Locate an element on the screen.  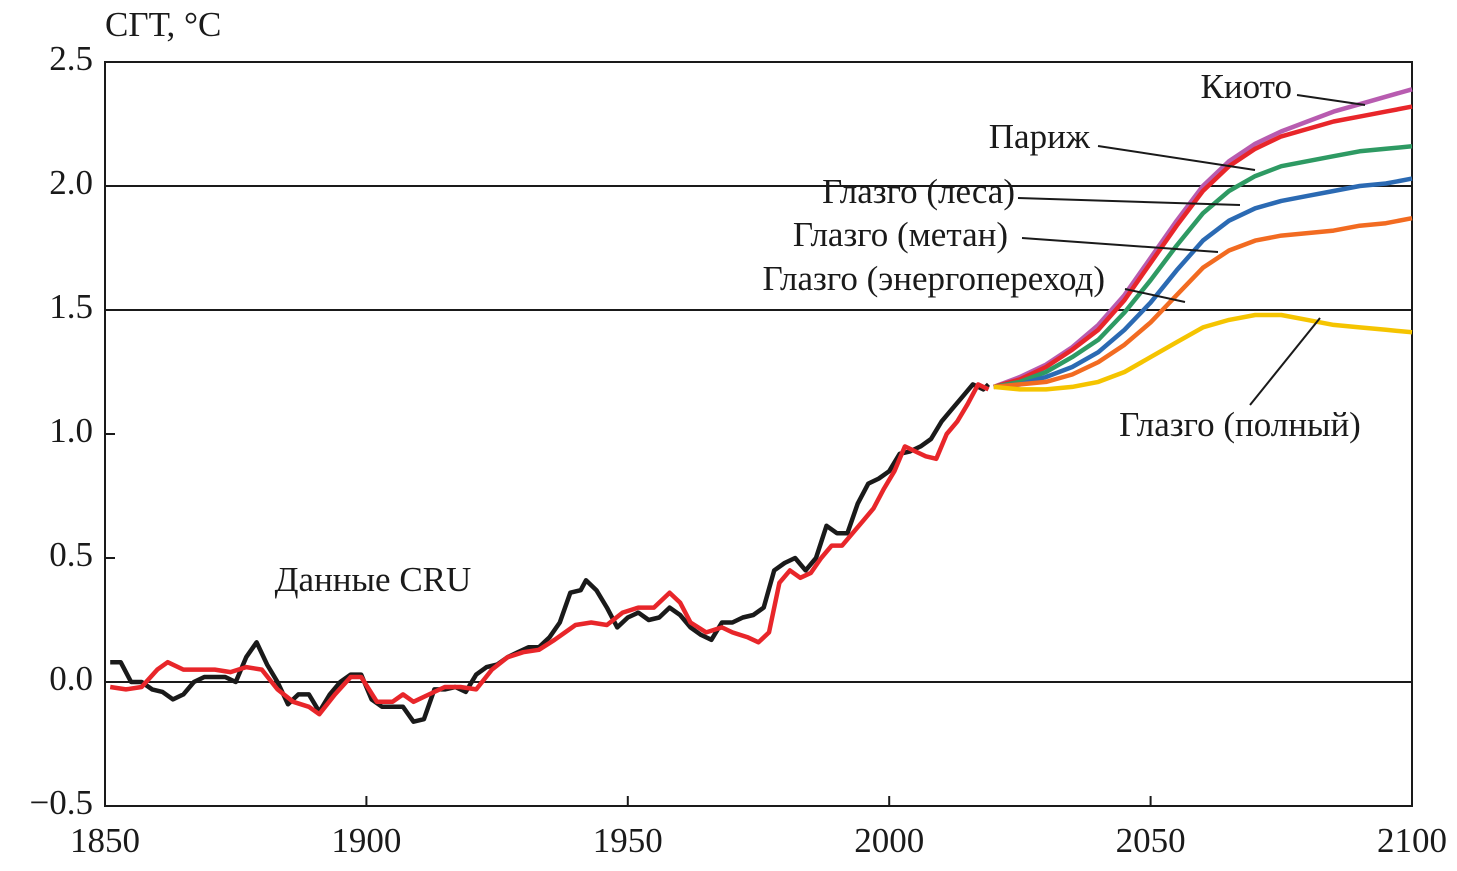
y-tick-label: 0.0 is located at coordinates (71, 678).